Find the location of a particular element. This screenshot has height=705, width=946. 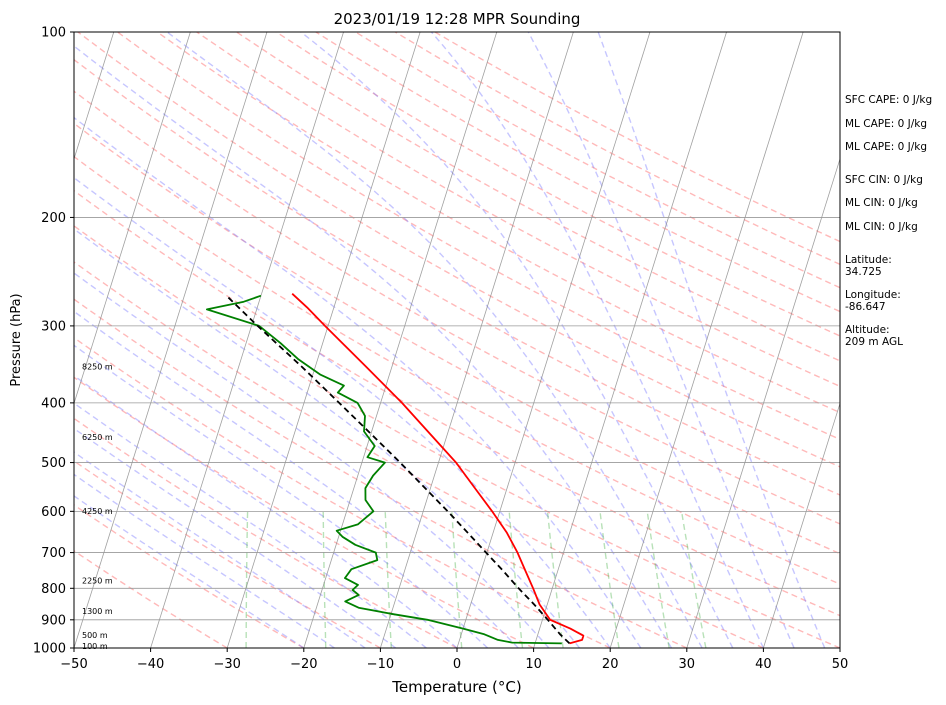

x-tick-label: 50 is located at coordinates (840, 664).